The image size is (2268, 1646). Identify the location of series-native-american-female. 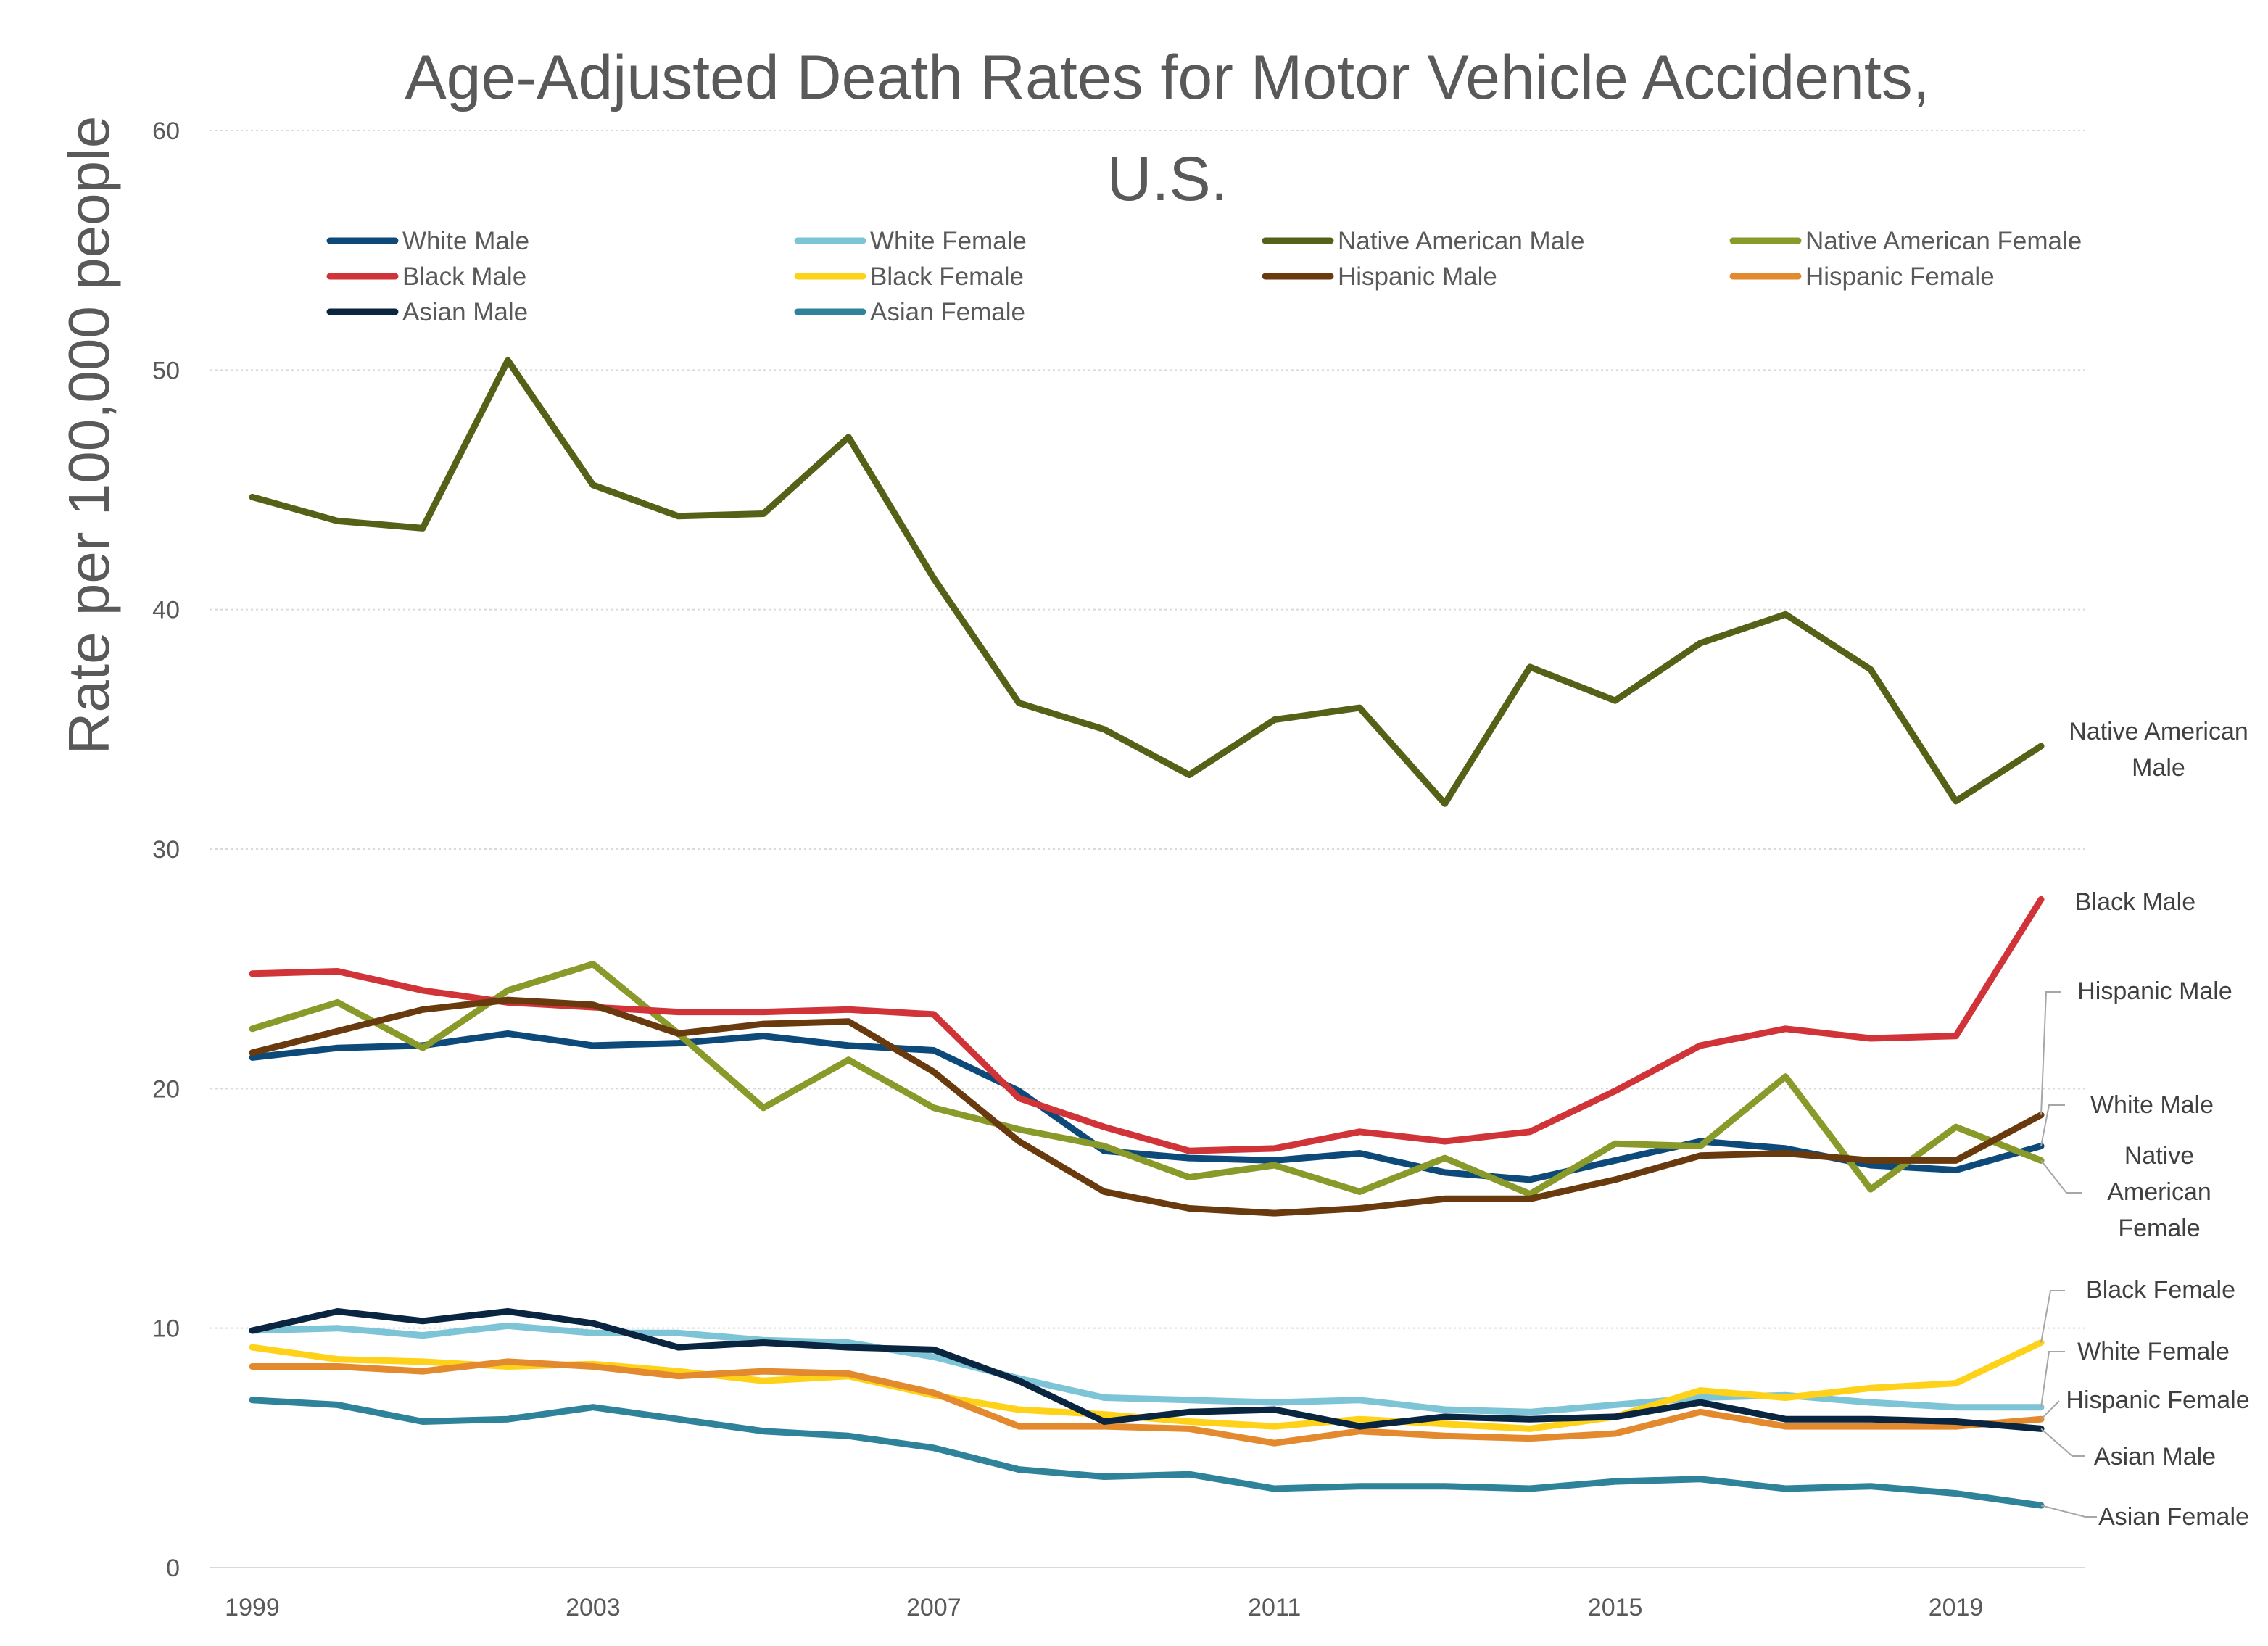
(1147, 1079).